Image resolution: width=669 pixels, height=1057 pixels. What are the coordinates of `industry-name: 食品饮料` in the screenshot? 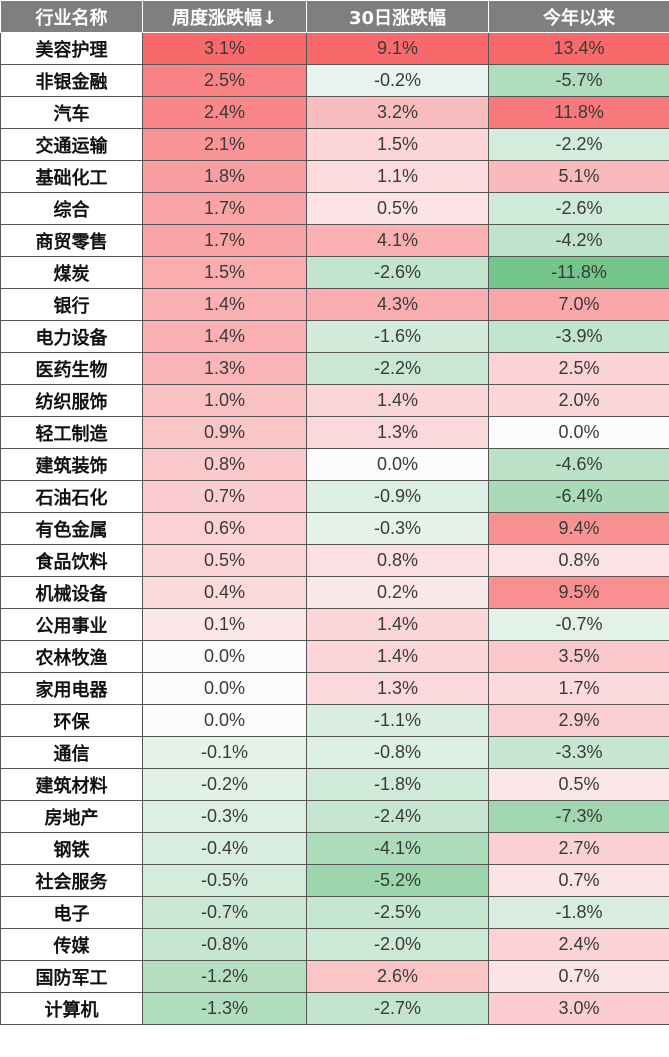 It's located at (71, 560).